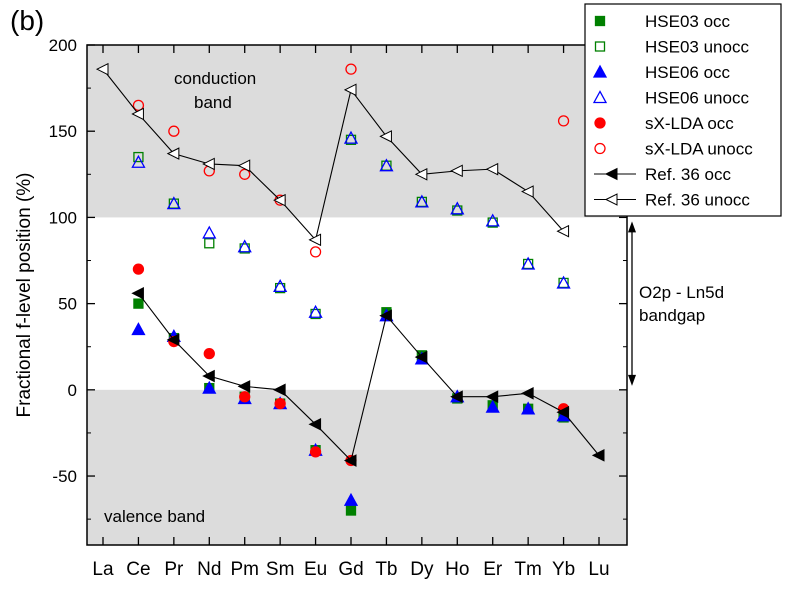 The width and height of the screenshot is (789, 610). Describe the element at coordinates (351, 69) in the screenshot. I see `point-sx-lda-unocc-gd` at that location.